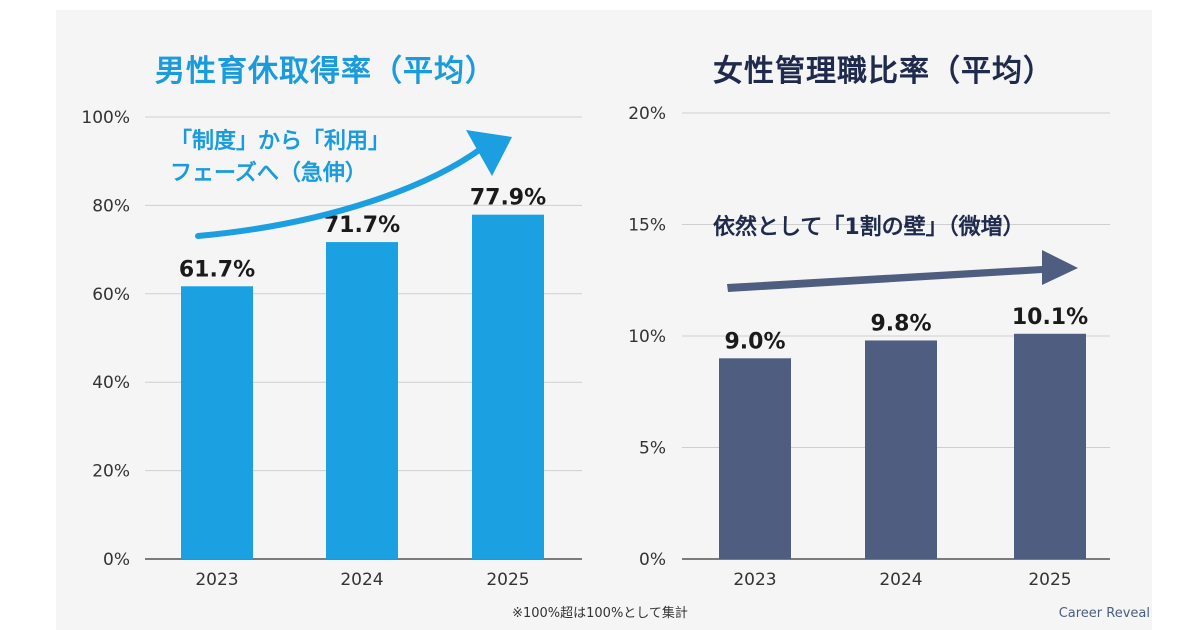 This screenshot has height=630, width=1200. I want to click on male-leave-y-tick-label: 20%, so click(111, 472).